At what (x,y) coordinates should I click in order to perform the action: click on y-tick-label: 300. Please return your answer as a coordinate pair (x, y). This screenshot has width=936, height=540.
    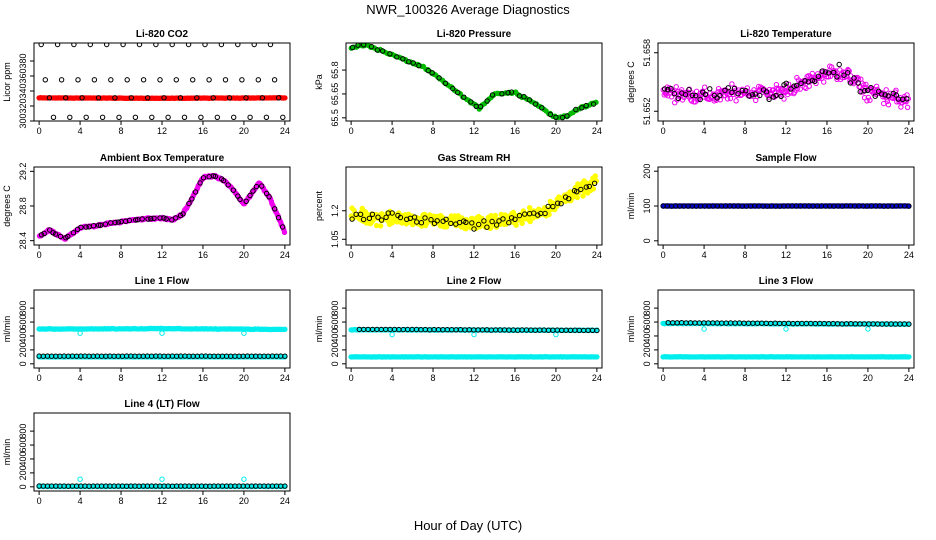
    Looking at the image, I should click on (23, 120).